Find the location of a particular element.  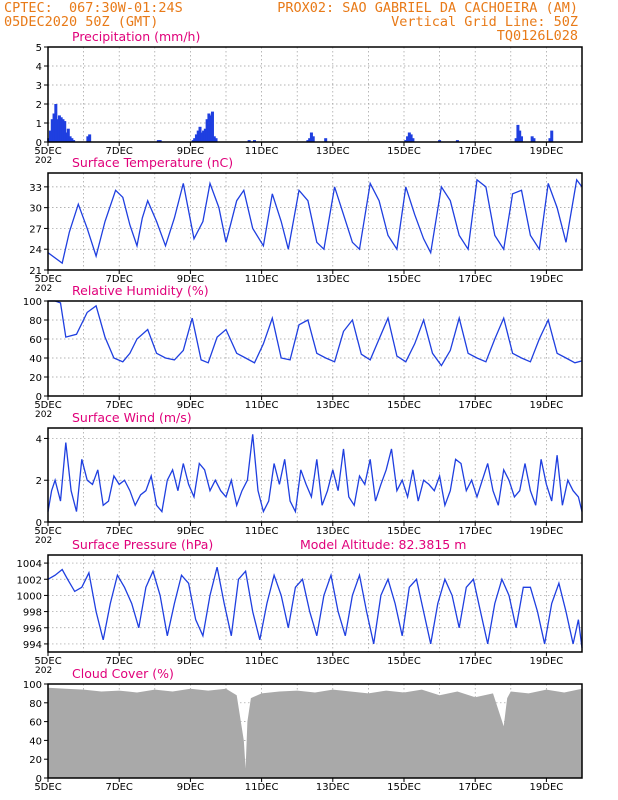

cloud-cover-area is located at coordinates (315, 732).